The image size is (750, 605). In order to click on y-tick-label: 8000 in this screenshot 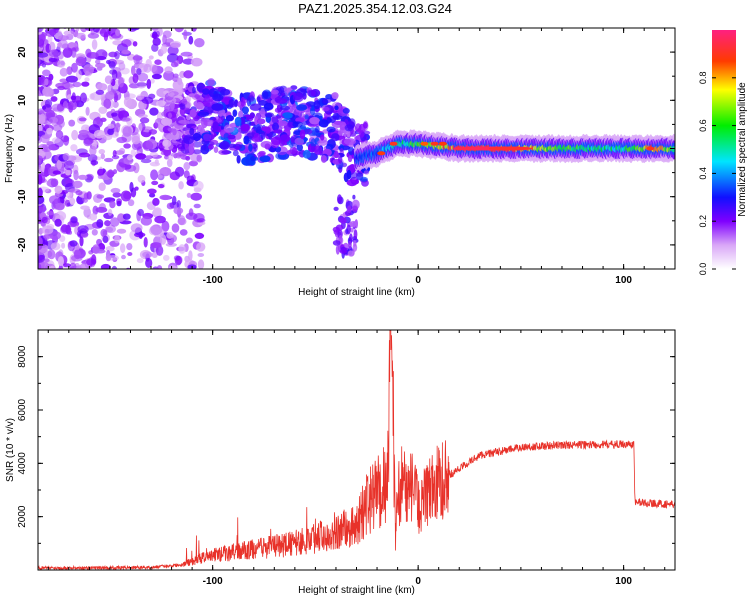, I will do `click(22, 356)`.